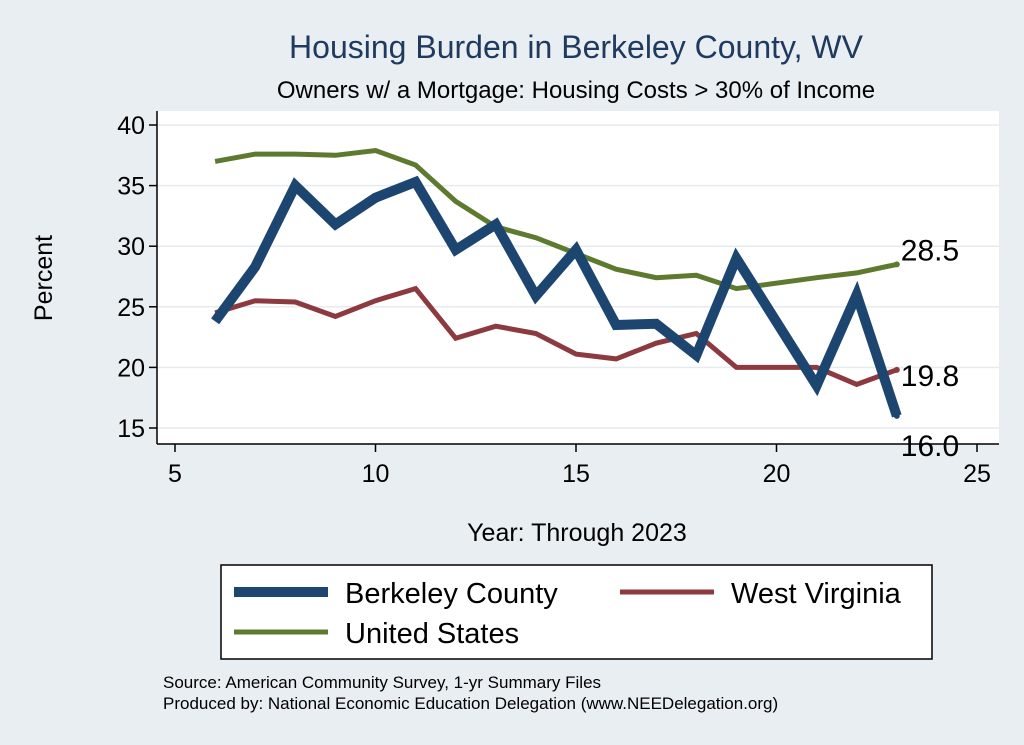  Describe the element at coordinates (576, 474) in the screenshot. I see `x-tick-label: 15` at that location.